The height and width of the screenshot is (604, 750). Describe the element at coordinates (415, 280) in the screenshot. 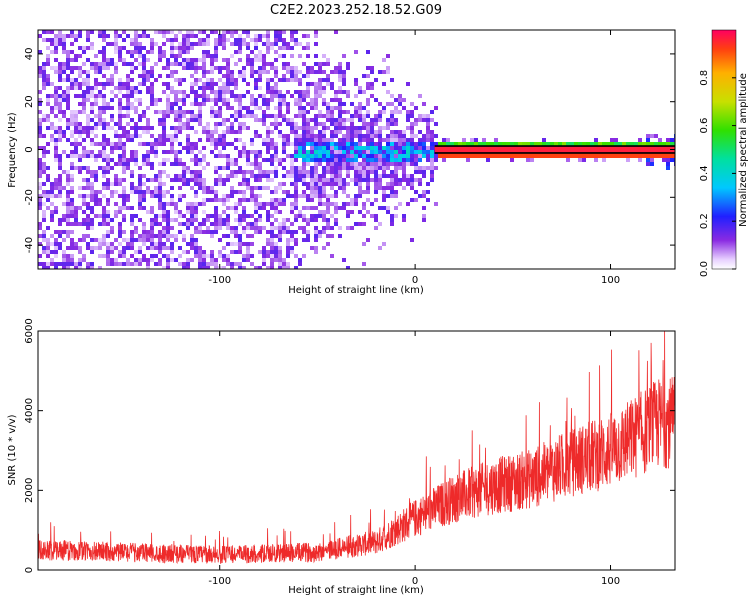

I see `heatmap-xtick-label: 0` at that location.